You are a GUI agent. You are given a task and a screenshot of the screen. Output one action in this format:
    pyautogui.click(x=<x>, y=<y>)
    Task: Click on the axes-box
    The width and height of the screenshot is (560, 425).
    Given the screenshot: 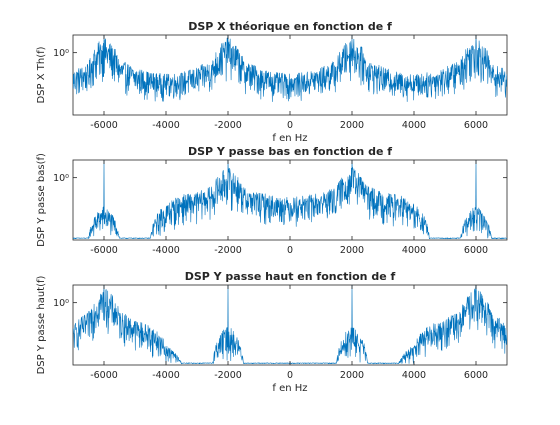 What is the action you would take?
    pyautogui.click(x=290, y=200)
    